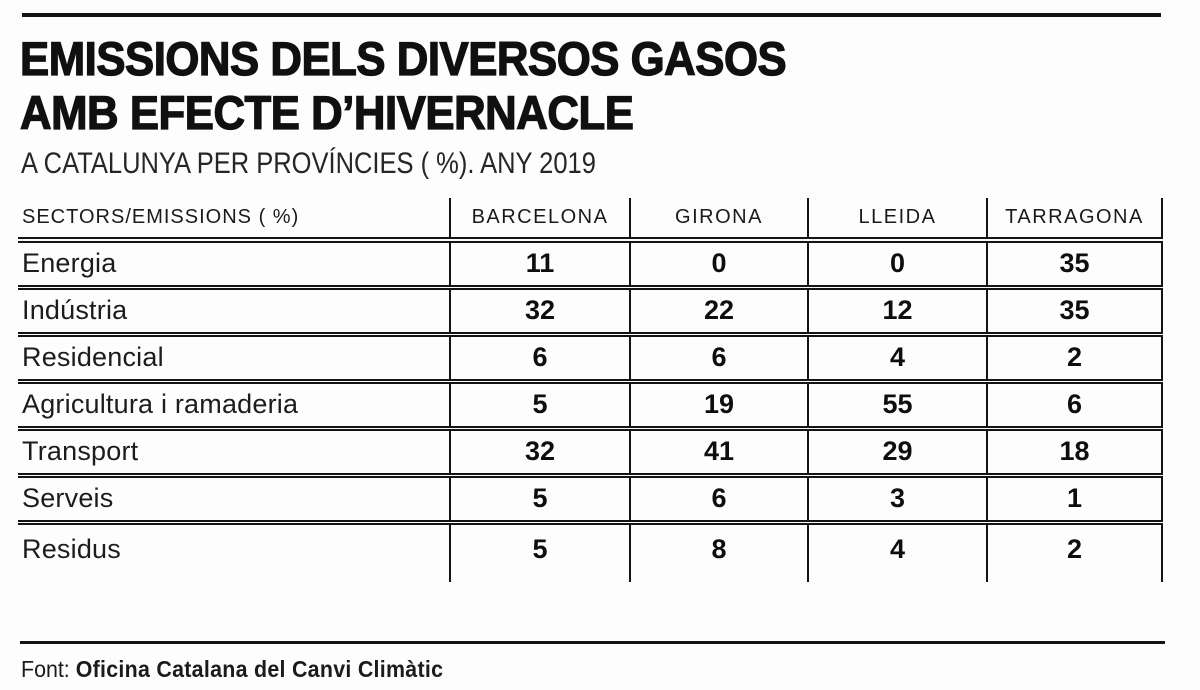 The image size is (1200, 690). I want to click on sector-label: Serveis, so click(234, 500).